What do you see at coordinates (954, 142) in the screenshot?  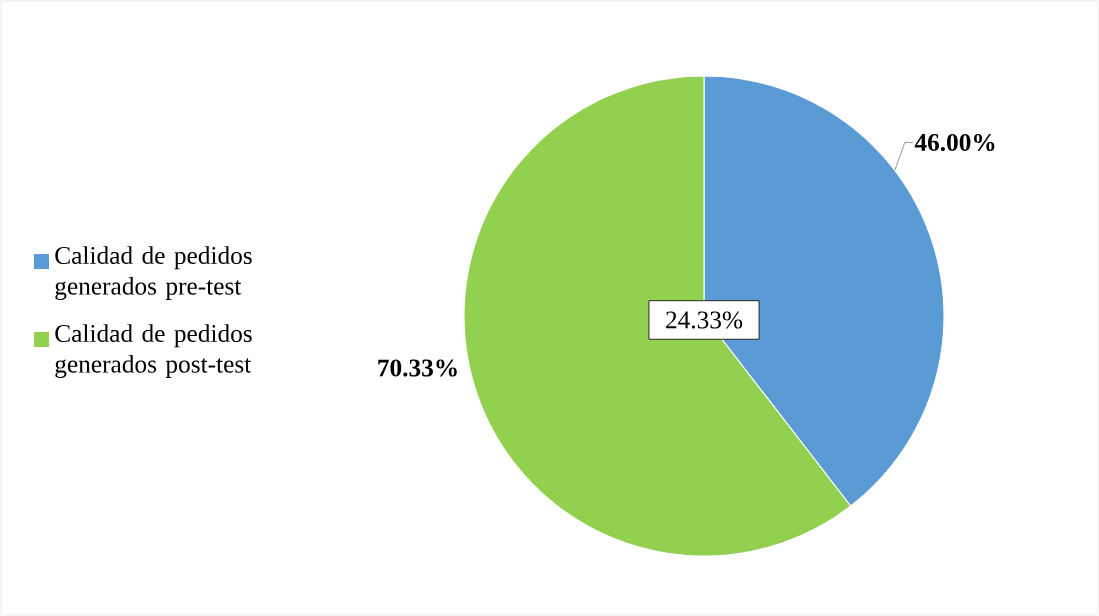 I see `data-label: 46.00%` at bounding box center [954, 142].